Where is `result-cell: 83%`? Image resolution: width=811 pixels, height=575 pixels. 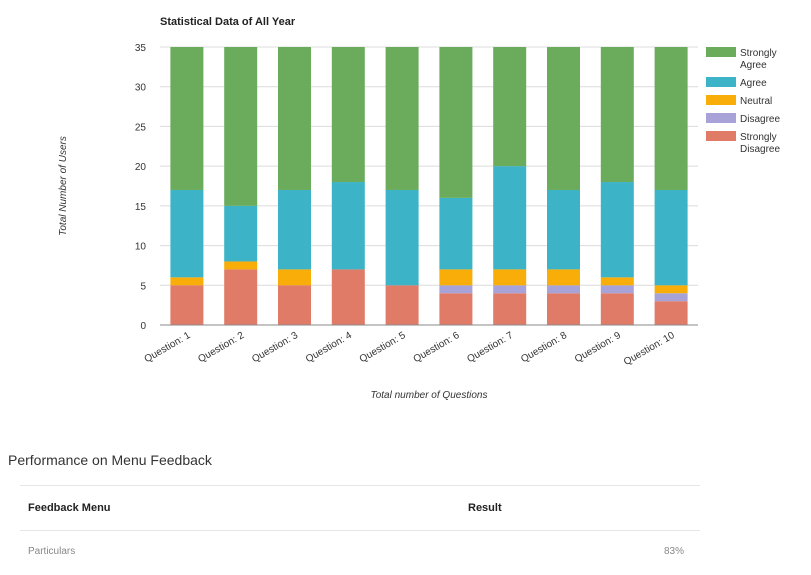
result-cell: 83% is located at coordinates (673, 551).